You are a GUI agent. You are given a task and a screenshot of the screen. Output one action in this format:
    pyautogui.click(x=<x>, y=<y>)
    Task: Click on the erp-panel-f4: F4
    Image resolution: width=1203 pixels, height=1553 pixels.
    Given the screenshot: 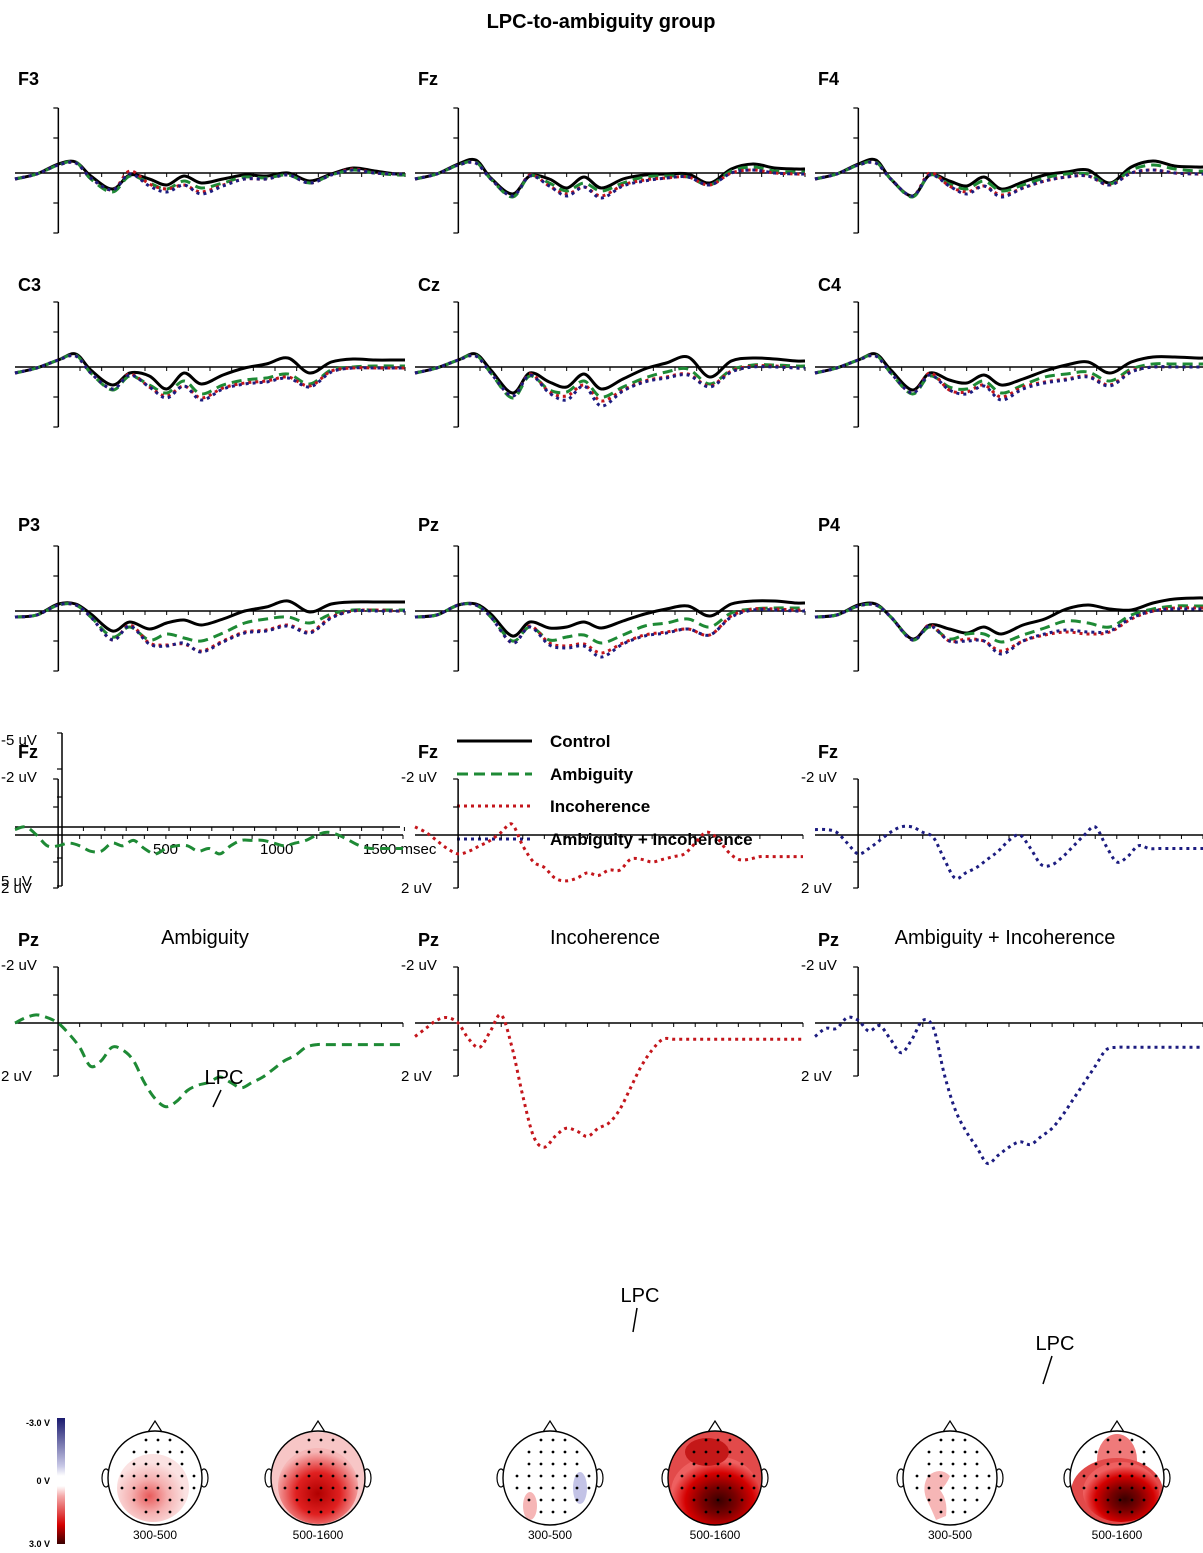 What is the action you would take?
    pyautogui.click(x=1008, y=151)
    